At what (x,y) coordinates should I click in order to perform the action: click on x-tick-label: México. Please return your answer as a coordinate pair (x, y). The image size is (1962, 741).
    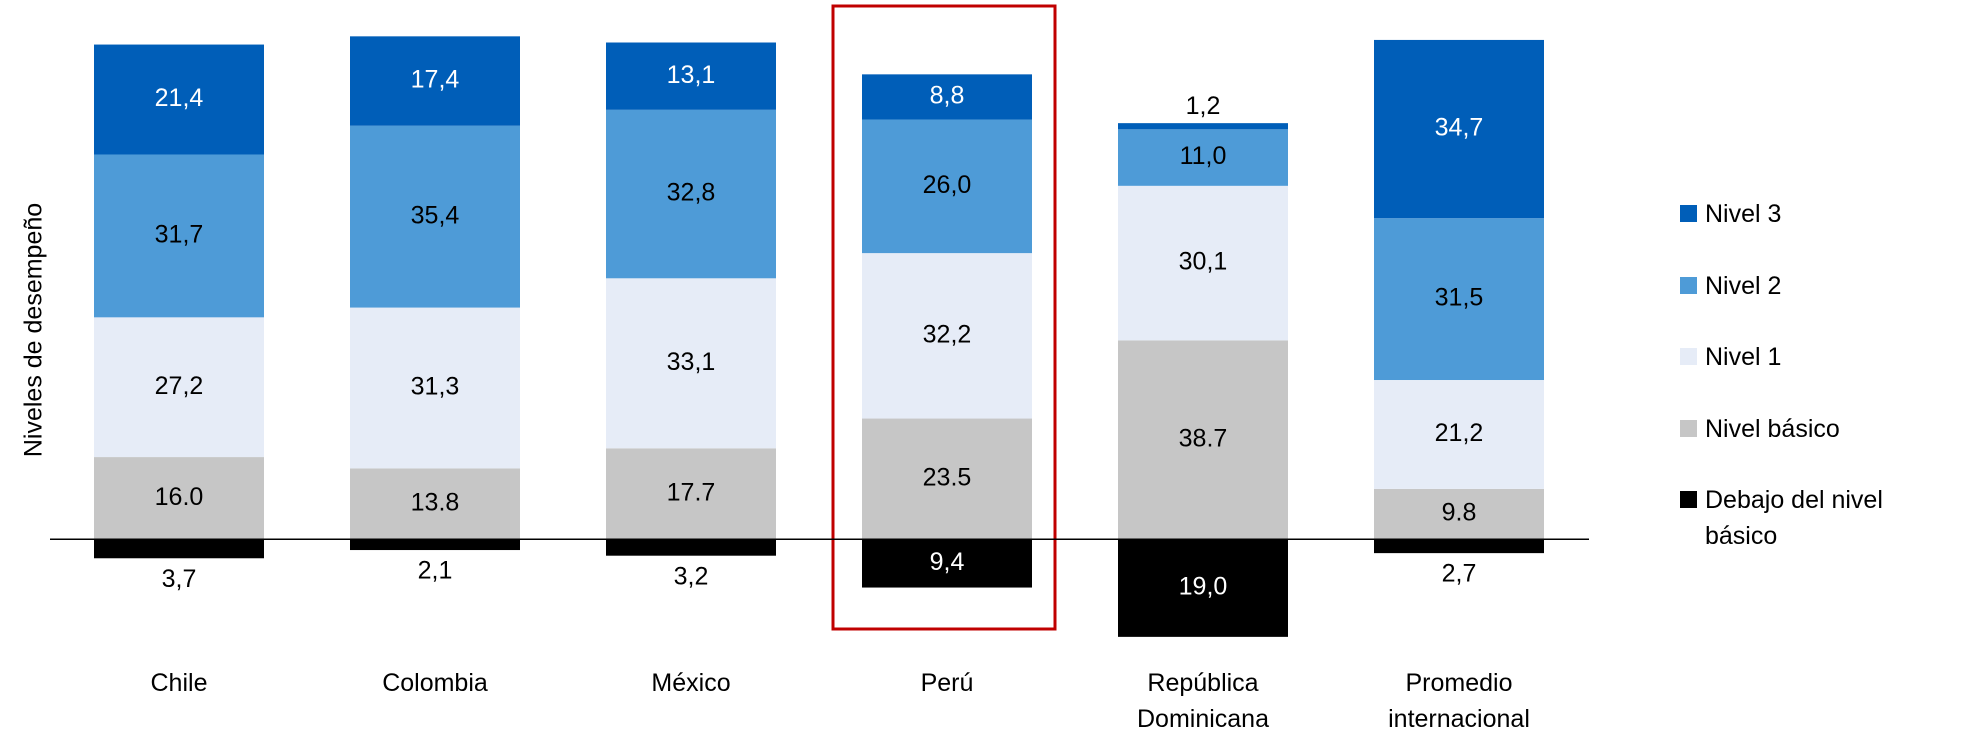
    Looking at the image, I should click on (691, 683).